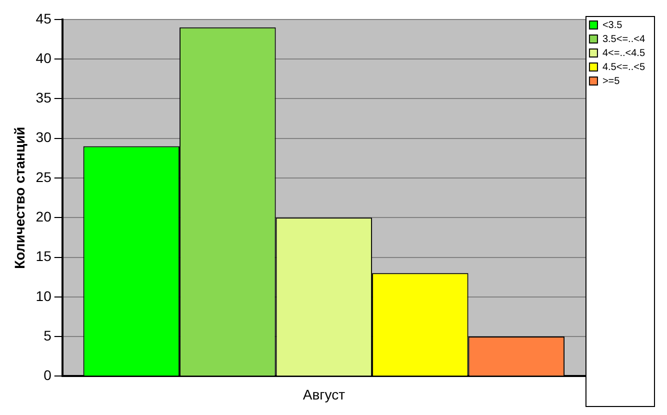 The image size is (667, 415). Describe the element at coordinates (612, 25) in the screenshot. I see `legend-label: <3.5` at that location.